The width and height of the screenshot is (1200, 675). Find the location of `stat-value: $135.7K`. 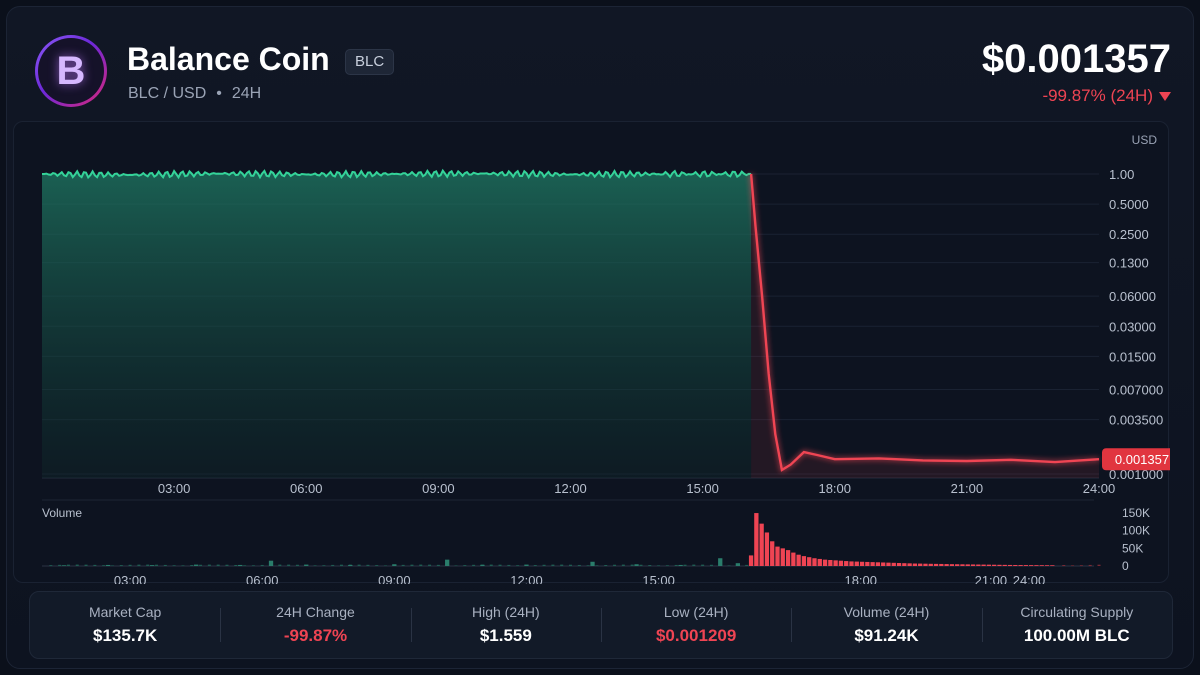

stat-value: $135.7K is located at coordinates (125, 635).